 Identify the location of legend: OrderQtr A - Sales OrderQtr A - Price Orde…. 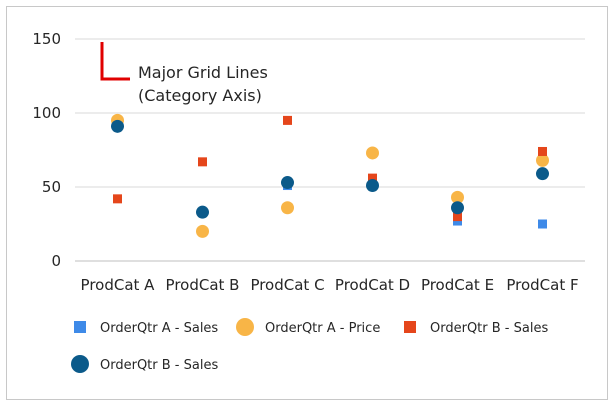
(309, 345).